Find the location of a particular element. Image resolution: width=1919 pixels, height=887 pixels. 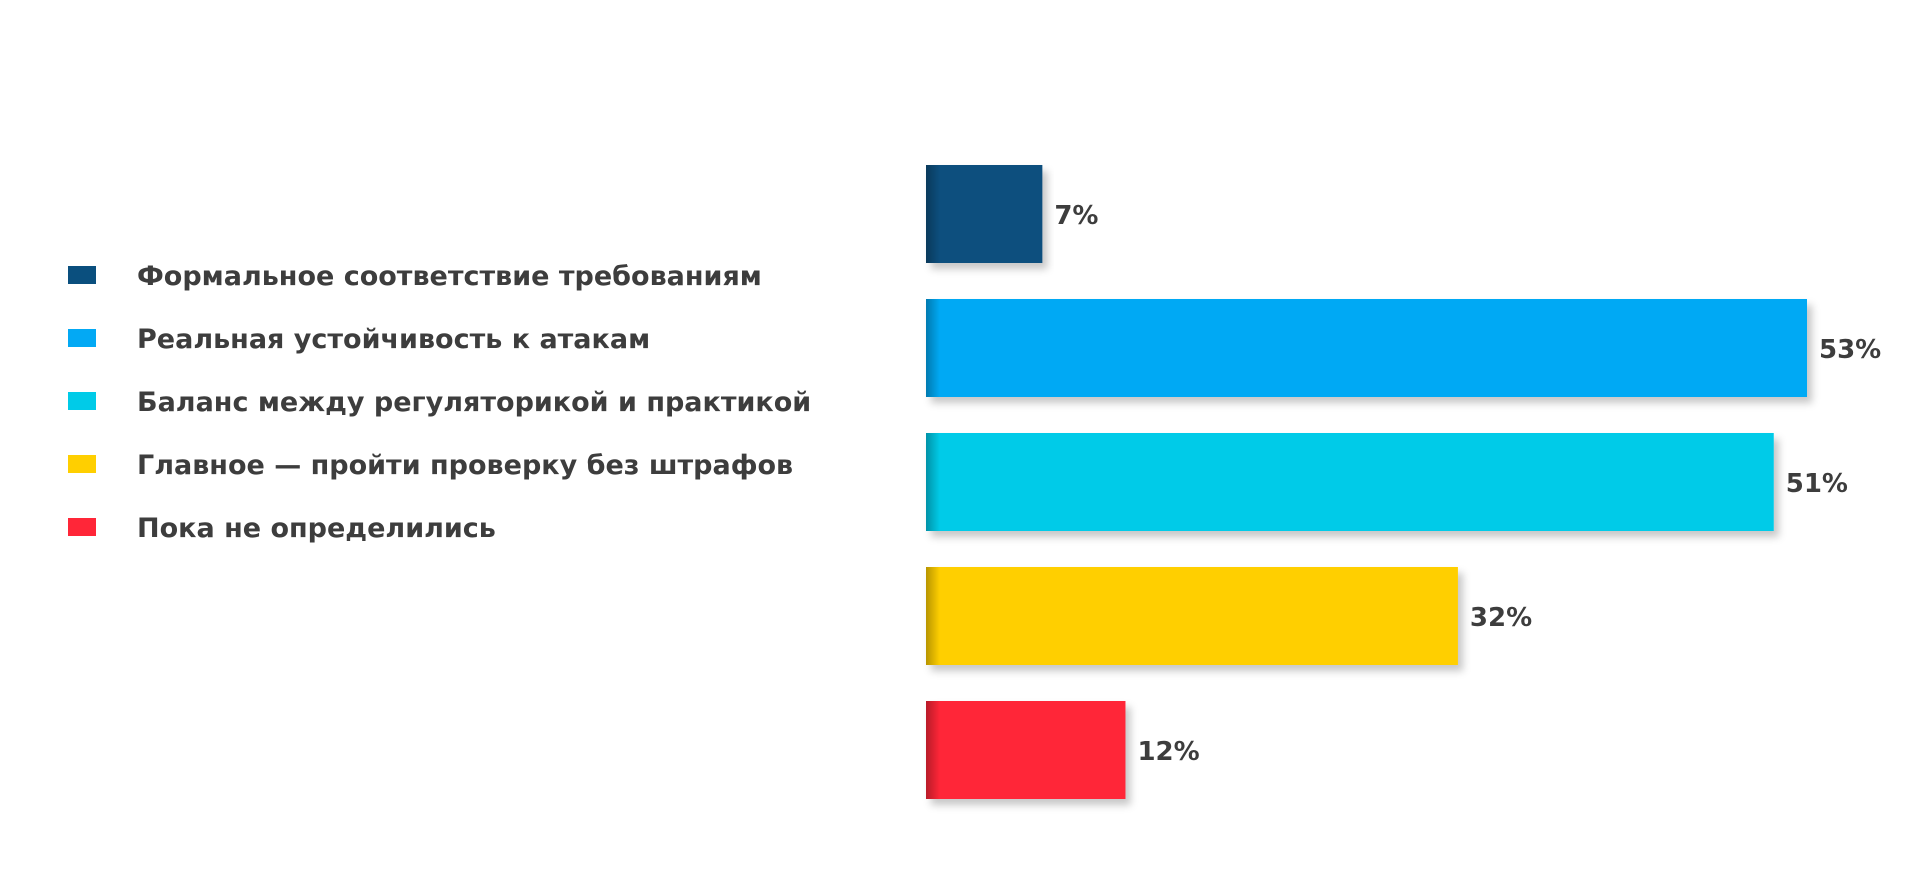

legend-label-3: Баланс между регуляторикой и практикой is located at coordinates (474, 402).